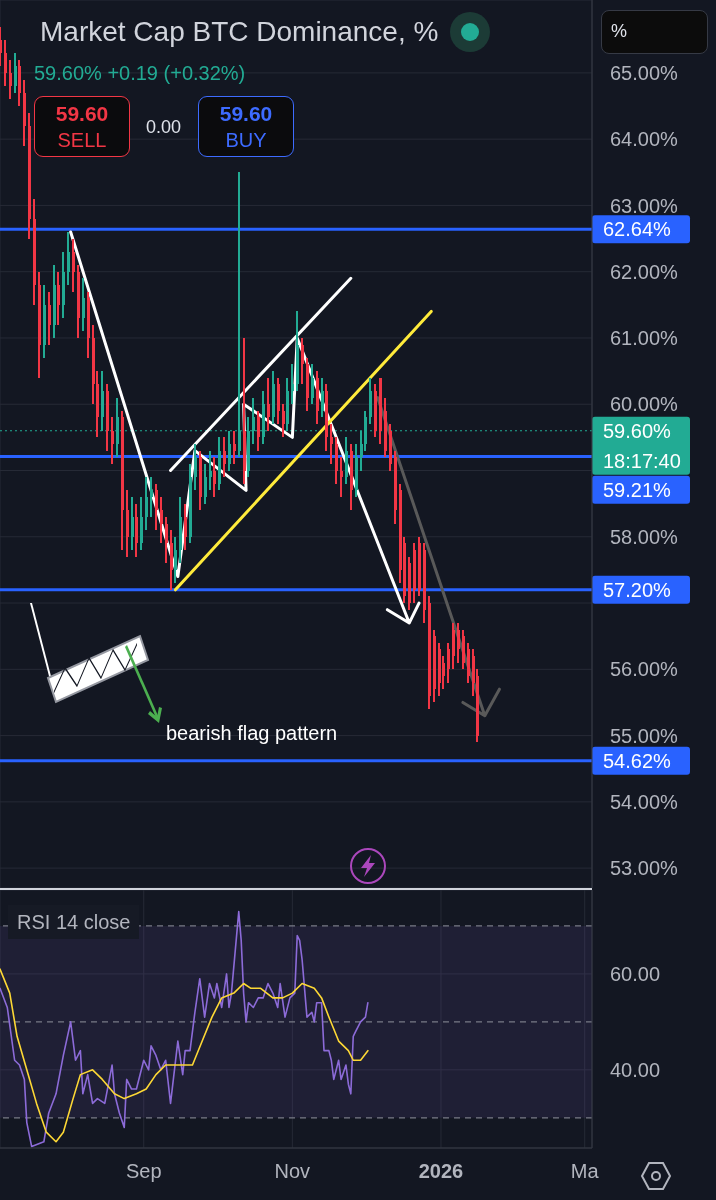 The height and width of the screenshot is (1200, 716). Describe the element at coordinates (292, 1171) in the screenshot. I see `x-tick-label: Nov` at that location.